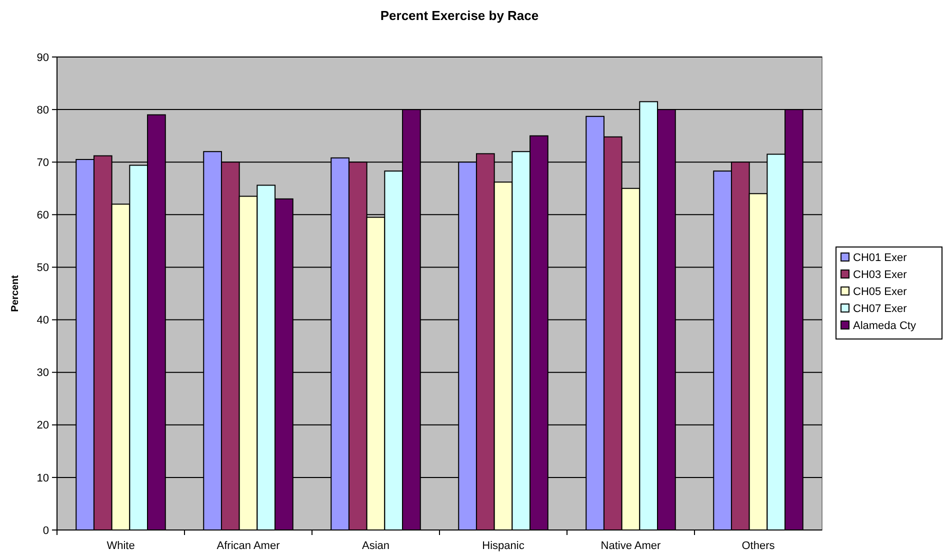  Describe the element at coordinates (15, 293) in the screenshot. I see `y-axis-title: Percent` at that location.